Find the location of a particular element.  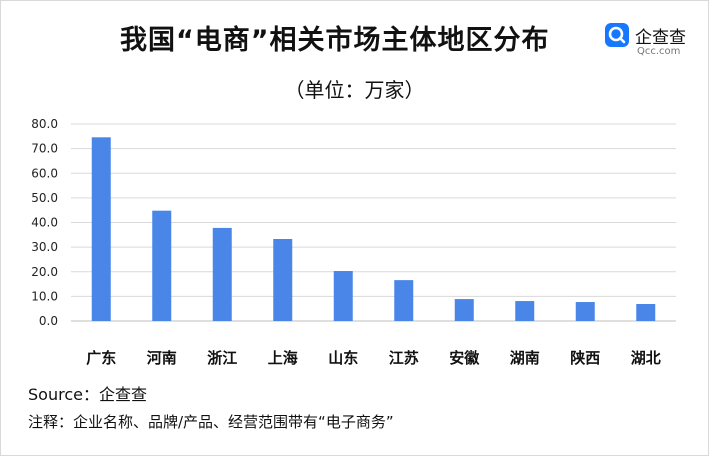

x-tick-label: 湖南 is located at coordinates (525, 358).